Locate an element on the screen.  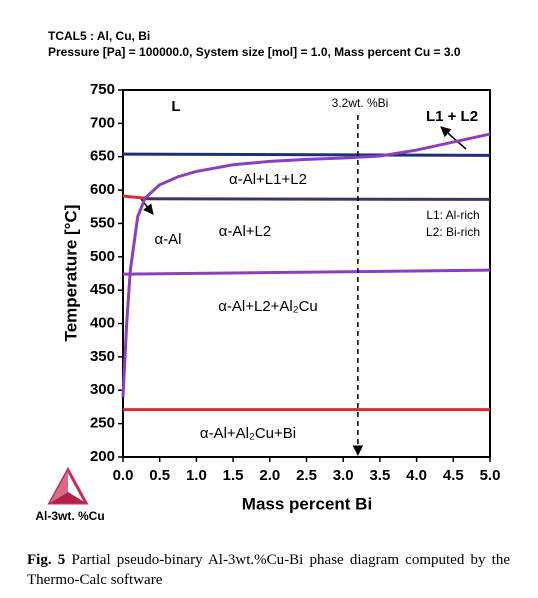
x-tick-label: 2.5 is located at coordinates (306, 475).